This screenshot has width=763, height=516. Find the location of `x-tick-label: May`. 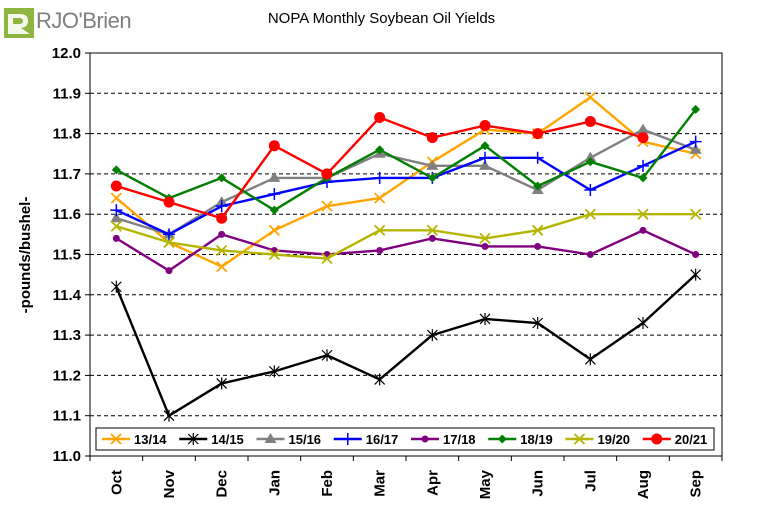

x-tick-label: May is located at coordinates (485, 484).